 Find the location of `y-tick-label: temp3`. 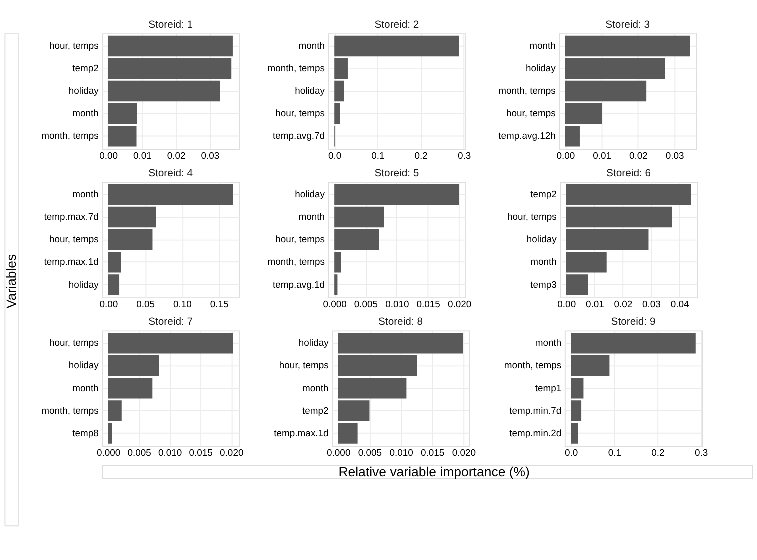

y-tick-label: temp3 is located at coordinates (543, 285).